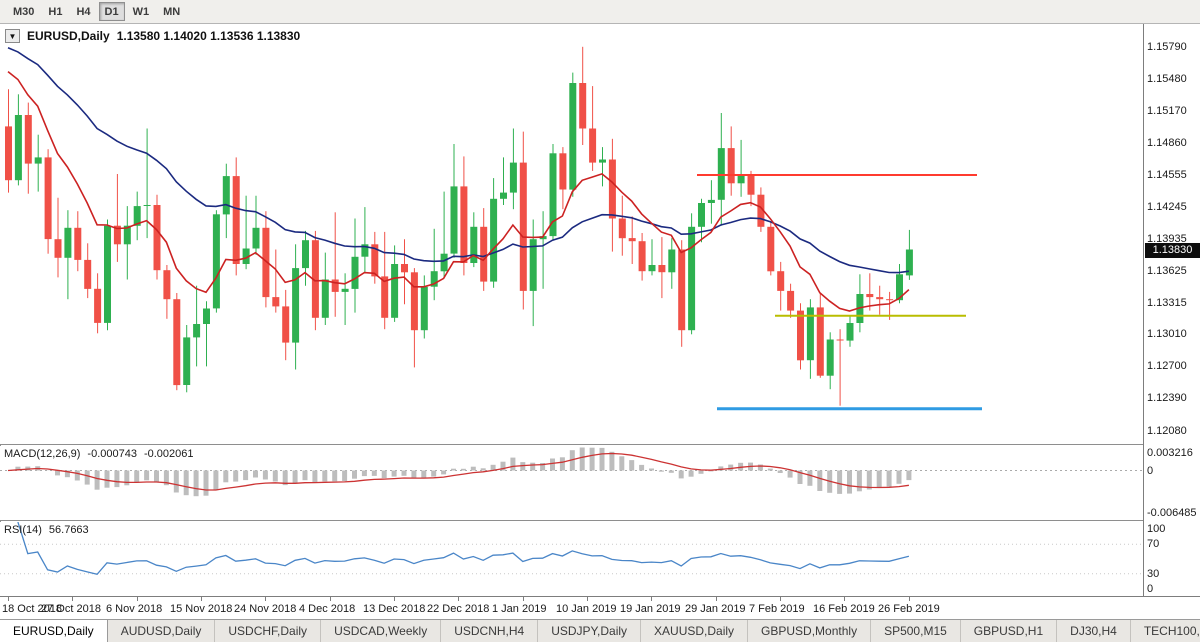  Describe the element at coordinates (32, 609) in the screenshot. I see `date-label: 18 Oct 2018` at that location.